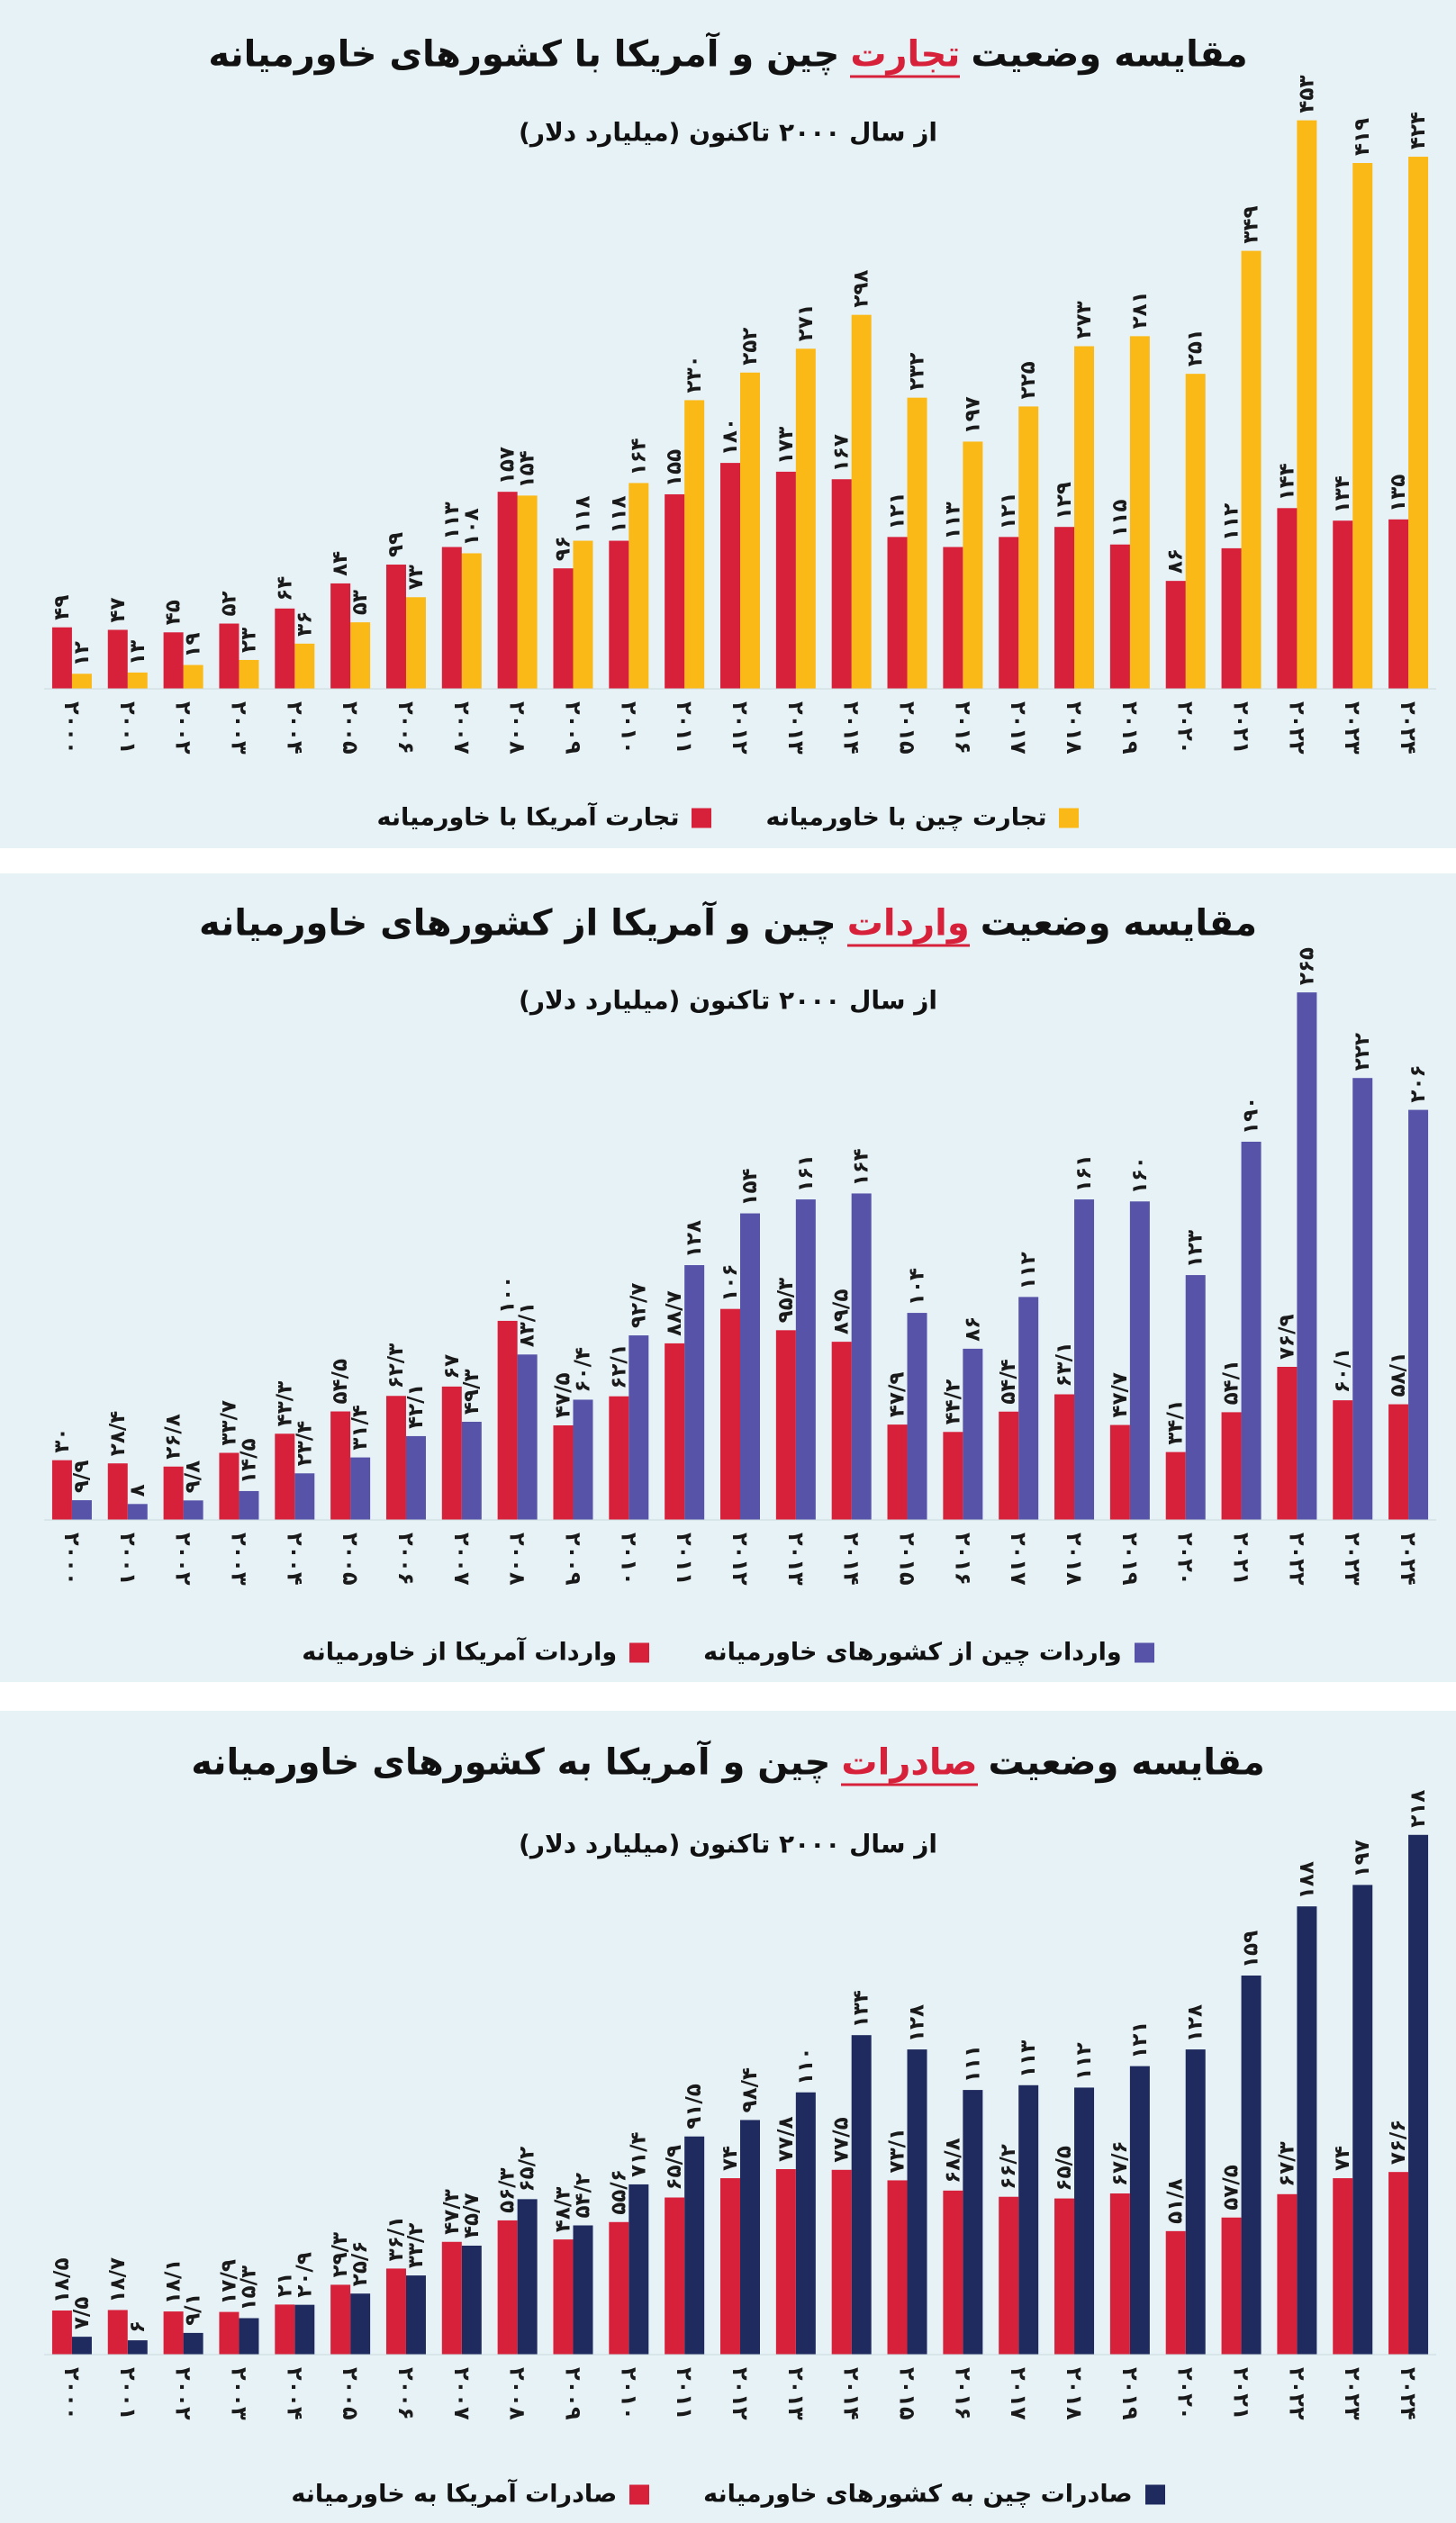  Describe the element at coordinates (1408, 1560) in the screenshot. I see `x-tick-label: ۲۰۲۴` at that location.